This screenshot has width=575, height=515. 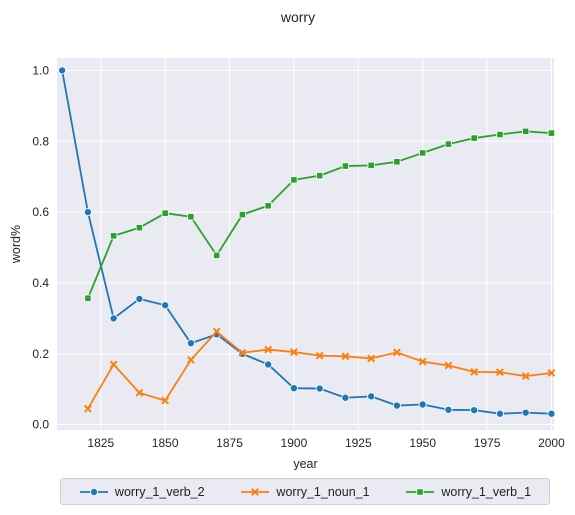 What do you see at coordinates (40, 212) in the screenshot?
I see `y-tick-label: 0.6` at bounding box center [40, 212].